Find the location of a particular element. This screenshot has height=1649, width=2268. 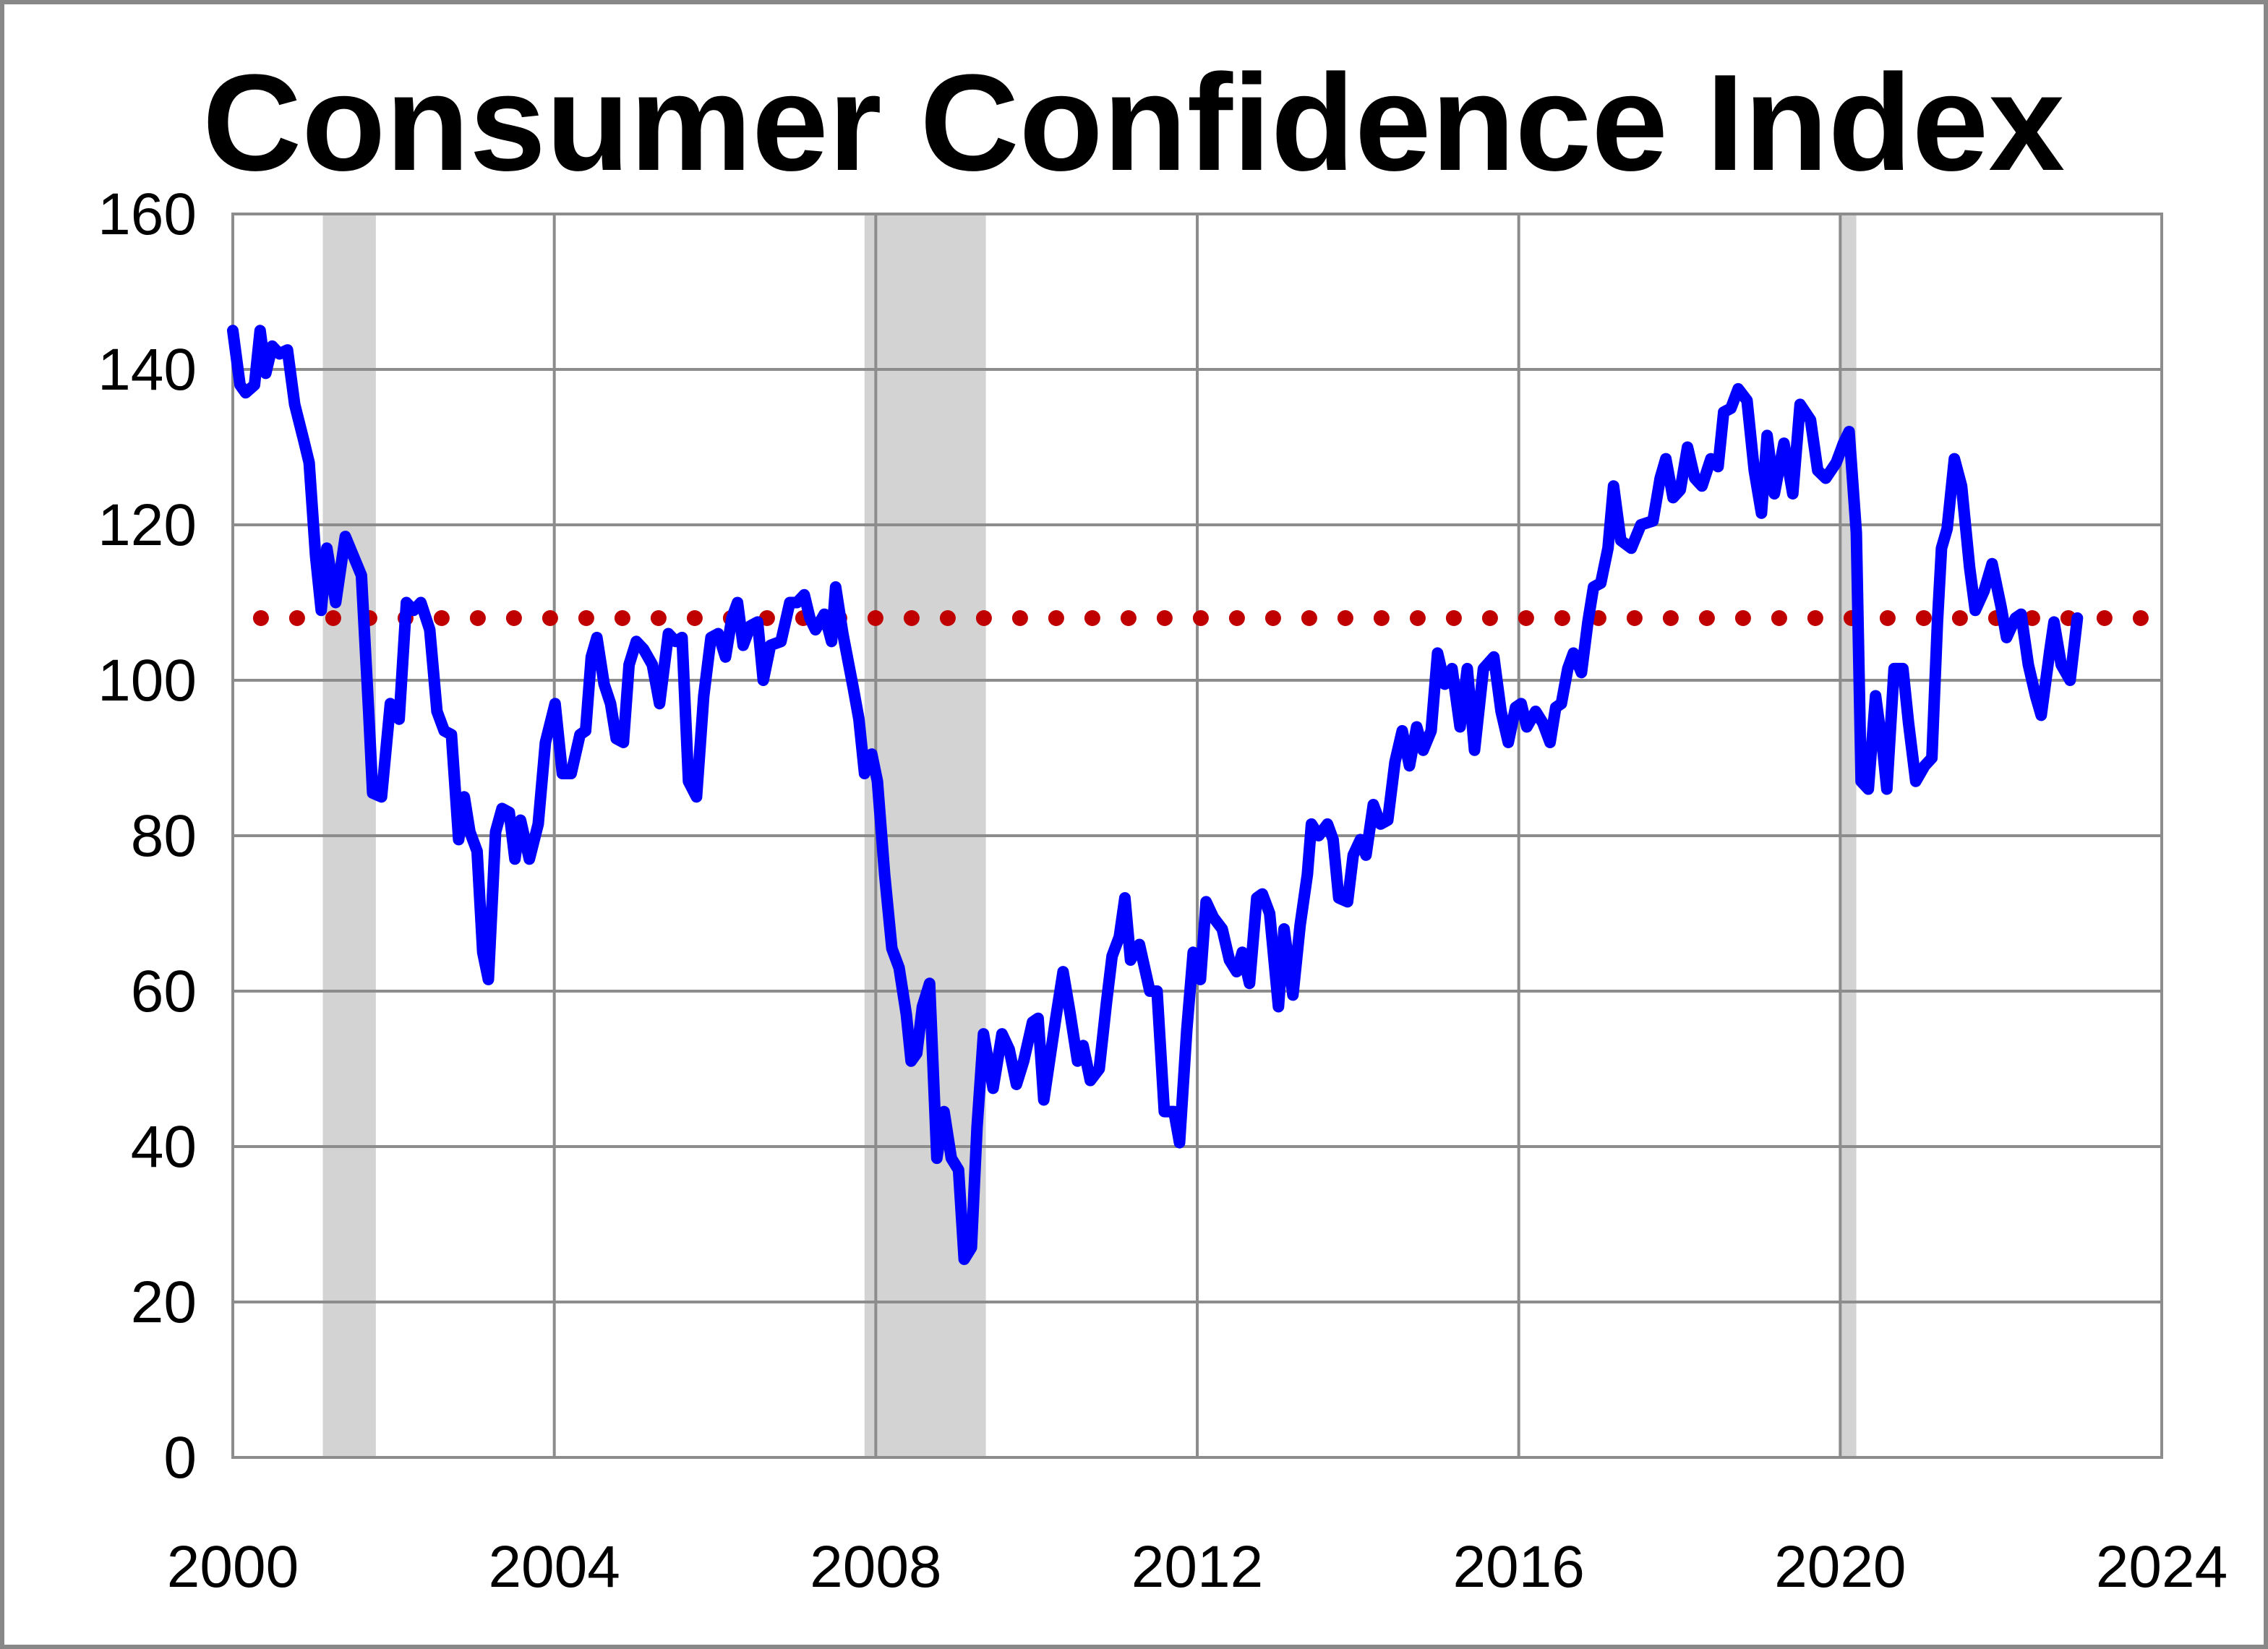

x-tick-label: 2004 is located at coordinates (554, 1567).